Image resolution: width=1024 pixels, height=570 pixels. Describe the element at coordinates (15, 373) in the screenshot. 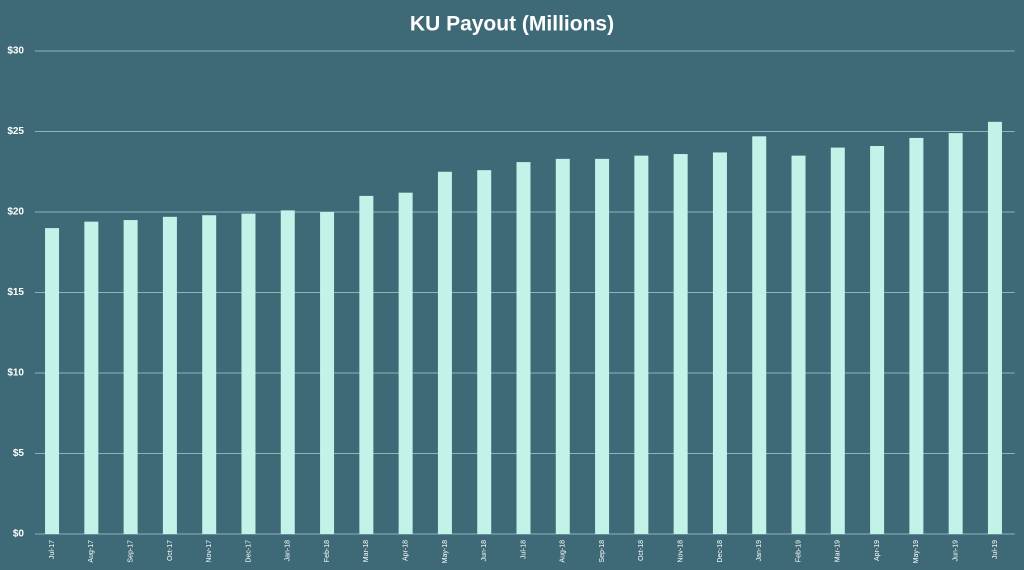

I see `y-tick-label: $10` at that location.